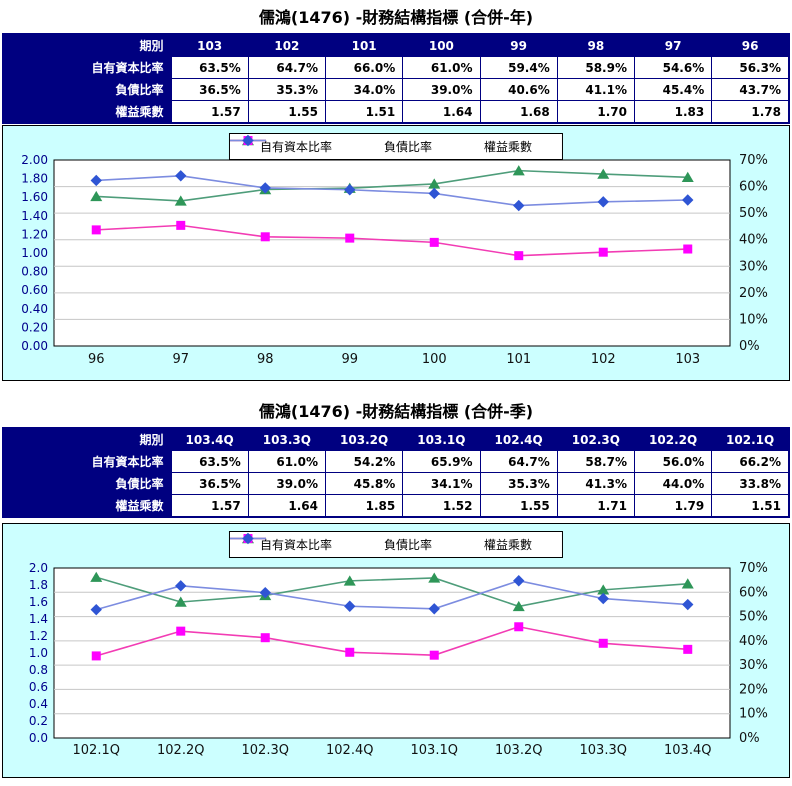 Image resolution: width=792 pixels, height=786 pixels. What do you see at coordinates (673, 506) in the screenshot?
I see `table-cell: 1.79` at bounding box center [673, 506].